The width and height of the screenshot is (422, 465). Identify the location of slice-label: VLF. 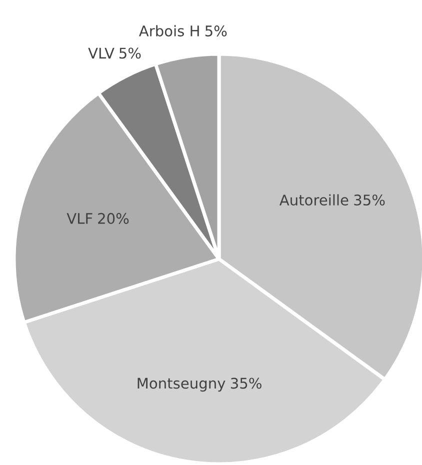
(79, 218).